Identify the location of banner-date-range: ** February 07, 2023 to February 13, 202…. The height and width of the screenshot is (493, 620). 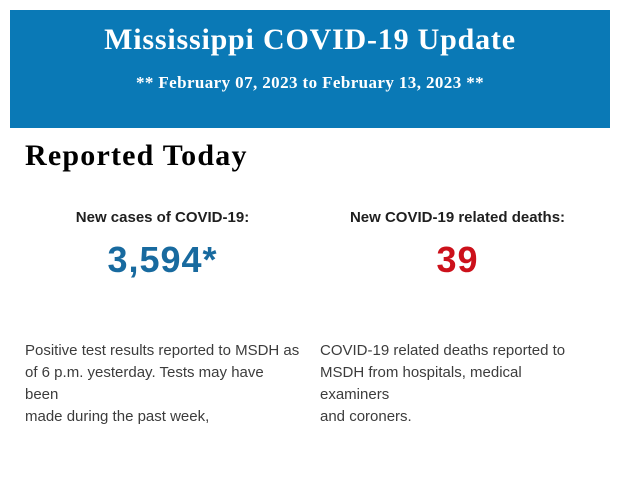
(310, 82).